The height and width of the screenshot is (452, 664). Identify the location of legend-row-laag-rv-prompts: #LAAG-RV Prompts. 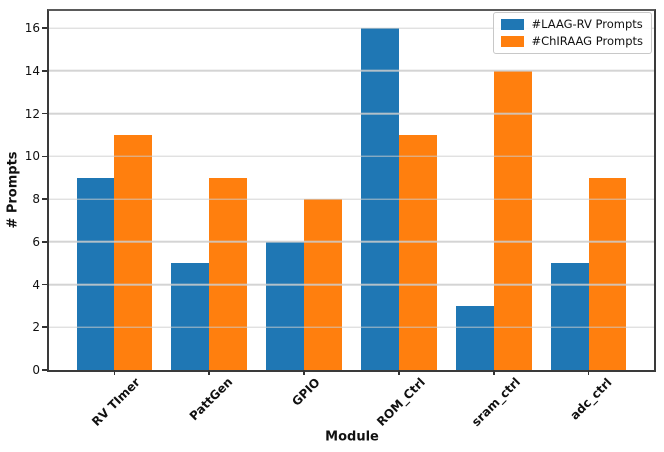
(572, 24).